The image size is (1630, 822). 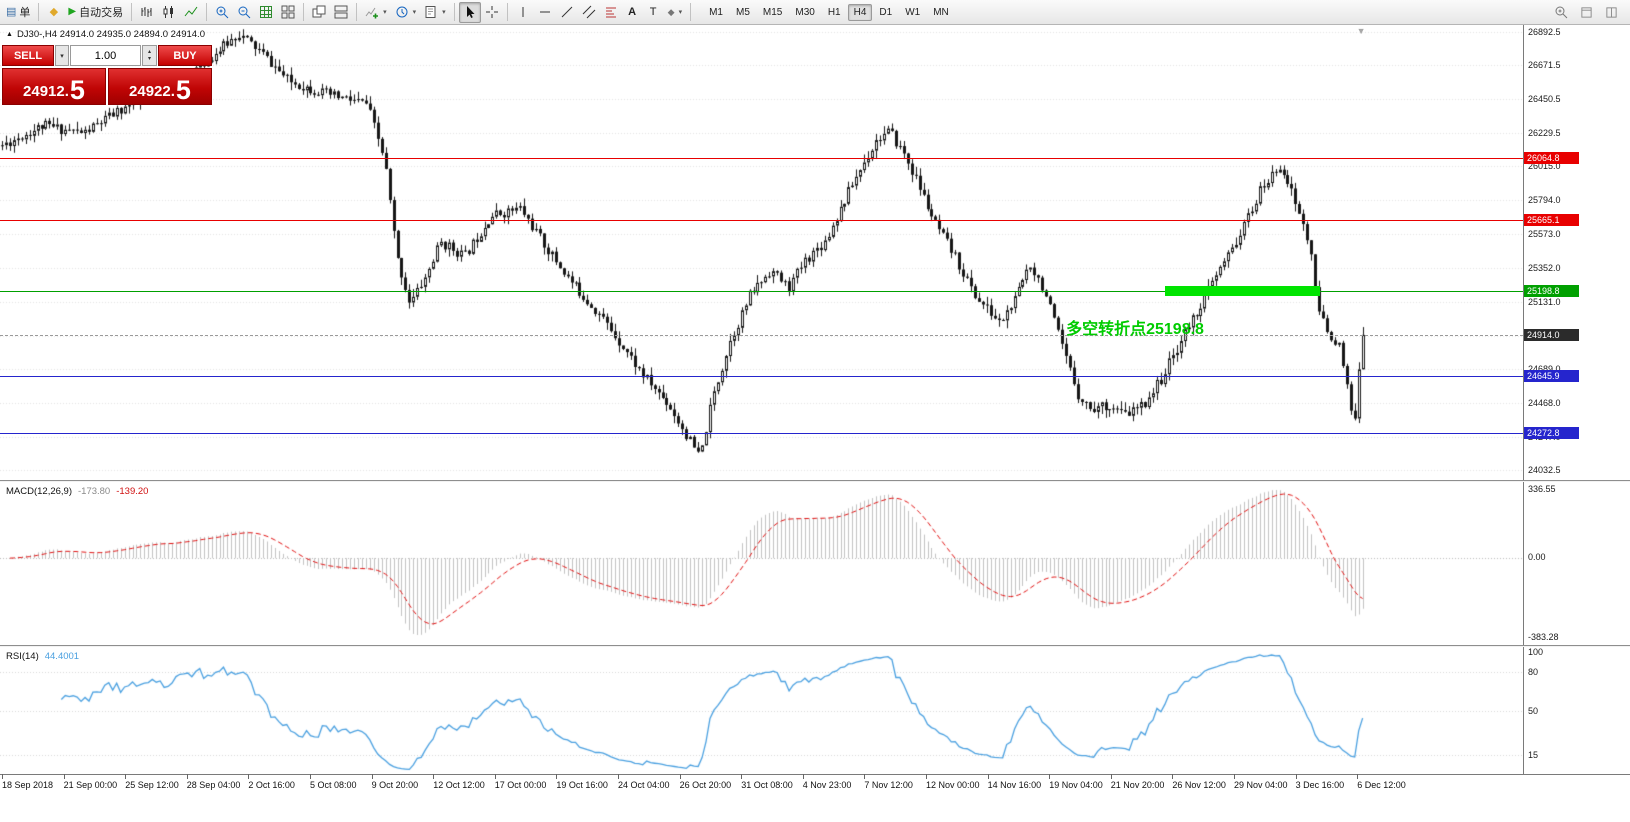 What do you see at coordinates (767, 782) in the screenshot?
I see `time-axis-label: 31 Oct 08:00` at bounding box center [767, 782].